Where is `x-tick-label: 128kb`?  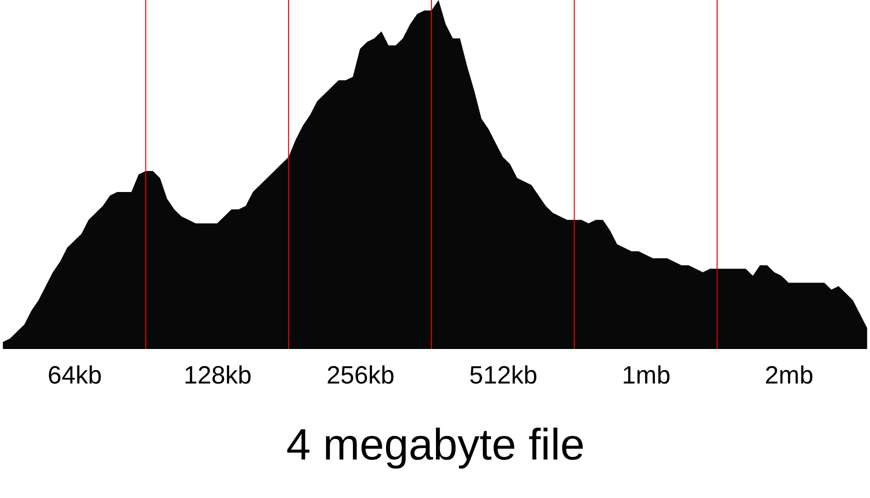 x-tick-label: 128kb is located at coordinates (218, 376).